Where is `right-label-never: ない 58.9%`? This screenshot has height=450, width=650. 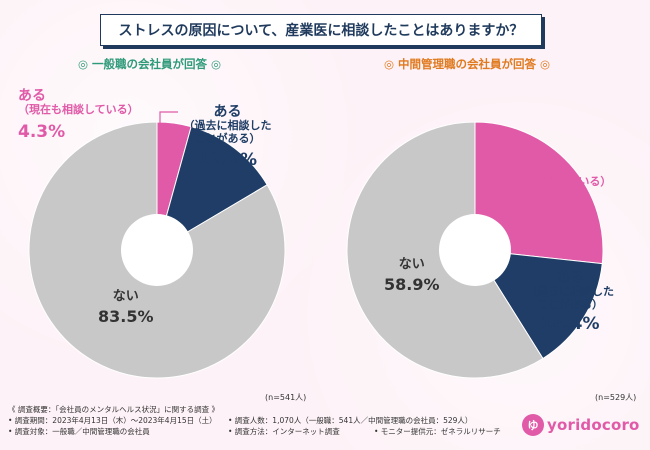 right-label-never: ない 58.9% is located at coordinates (412, 275).